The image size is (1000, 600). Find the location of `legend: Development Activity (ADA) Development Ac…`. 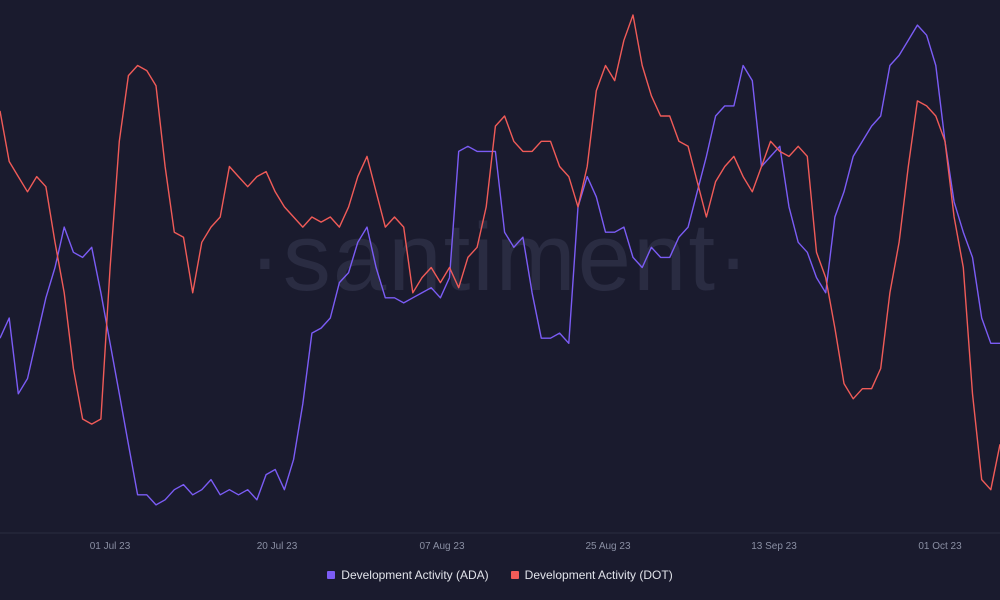

legend: Development Activity (ADA) Development Ac… is located at coordinates (500, 575).